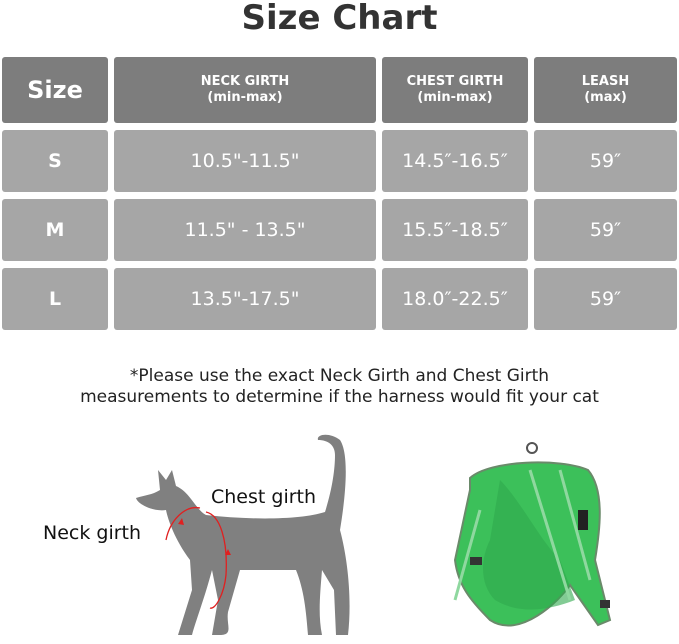 Image resolution: width=679 pixels, height=644 pixels. What do you see at coordinates (339, 19) in the screenshot?
I see `page-title: Size Chart` at bounding box center [339, 19].